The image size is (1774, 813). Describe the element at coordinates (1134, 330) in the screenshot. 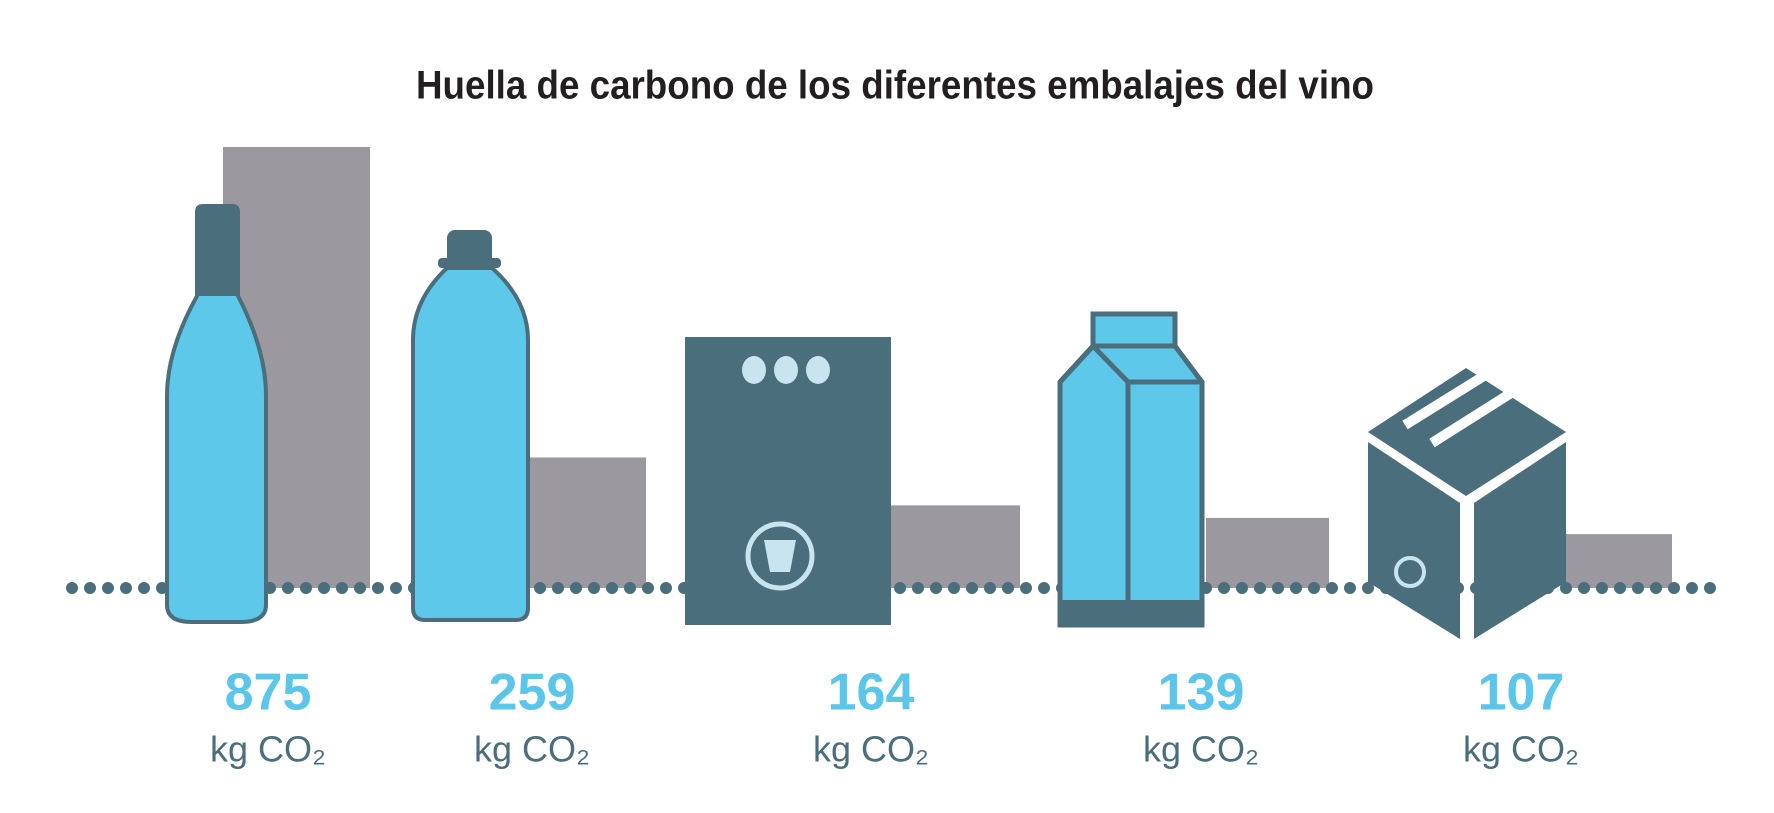

I see `carton-top` at that location.